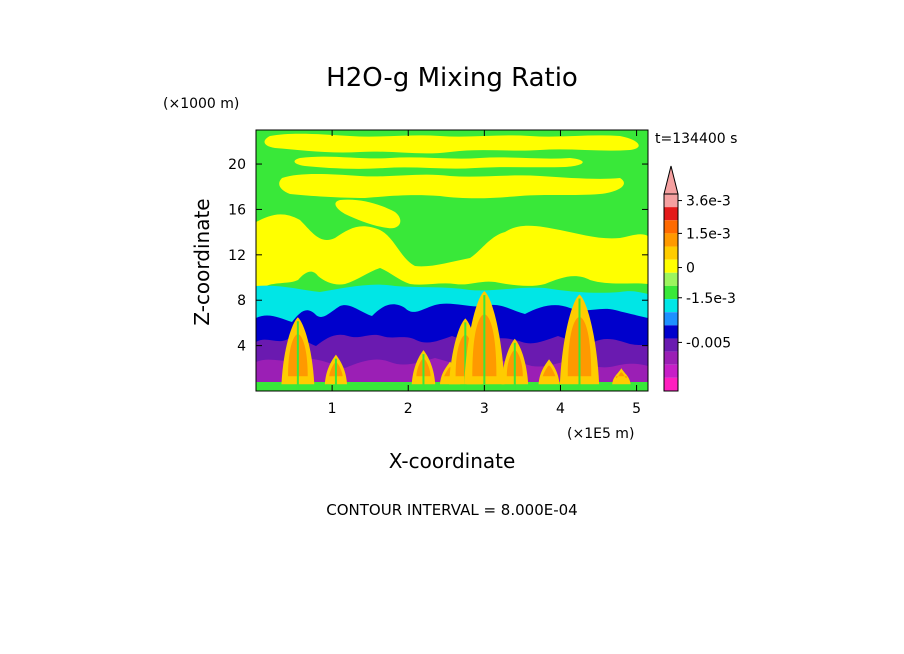 Image resolution: width=904 pixels, height=654 pixels. I want to click on x-tick-label: 4, so click(560, 409).